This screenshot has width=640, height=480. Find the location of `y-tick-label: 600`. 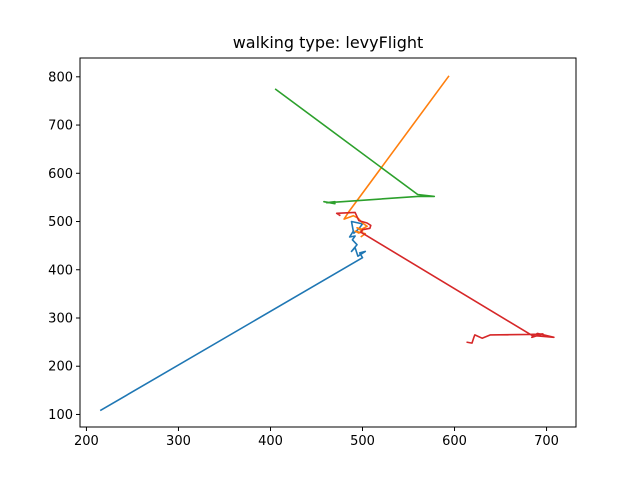

y-tick-label: 600 is located at coordinates (60, 174).